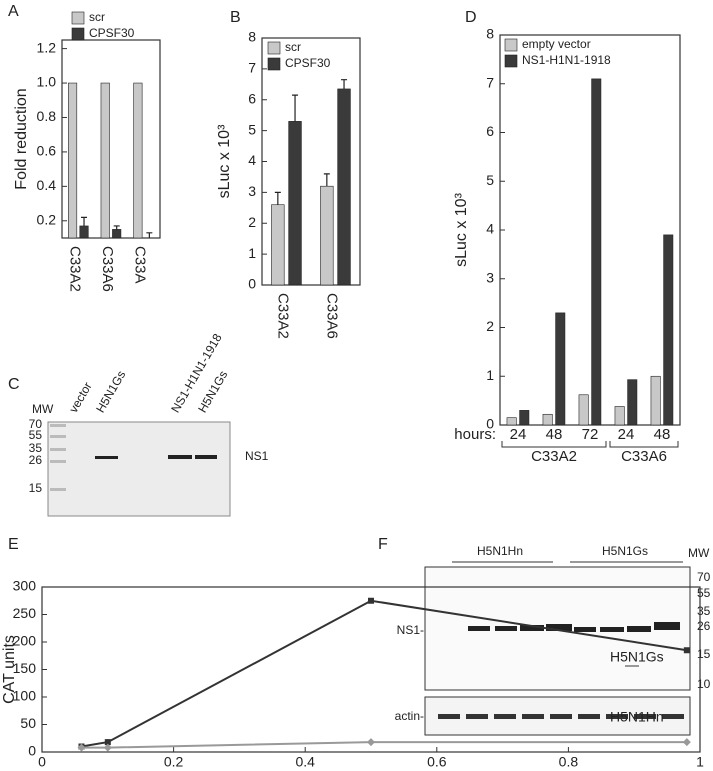 Image resolution: width=713 pixels, height=771 pixels. Describe the element at coordinates (80, 397) in the screenshot. I see `lane-label: vector` at that location.